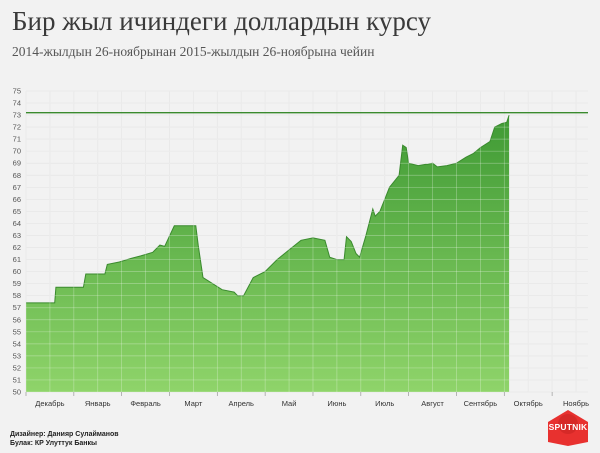 This screenshot has width=600, height=453. Describe the element at coordinates (17, 392) in the screenshot. I see `y-tick-label: 50` at that location.